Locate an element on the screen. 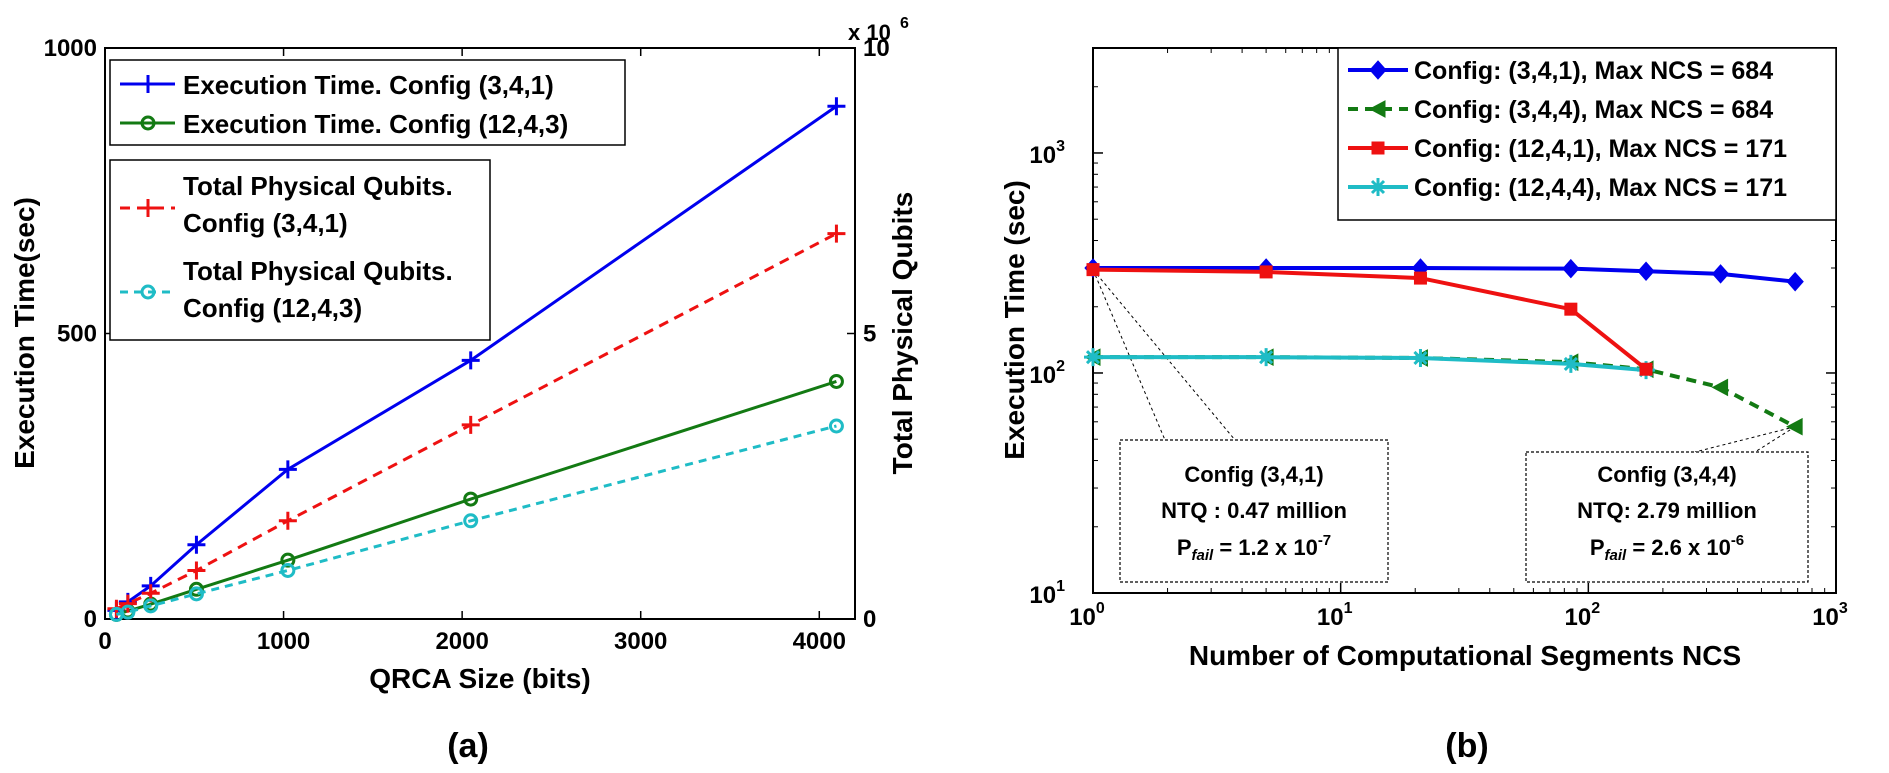 The width and height of the screenshot is (1889, 773). y-tick-label: 1000 is located at coordinates (70, 48).